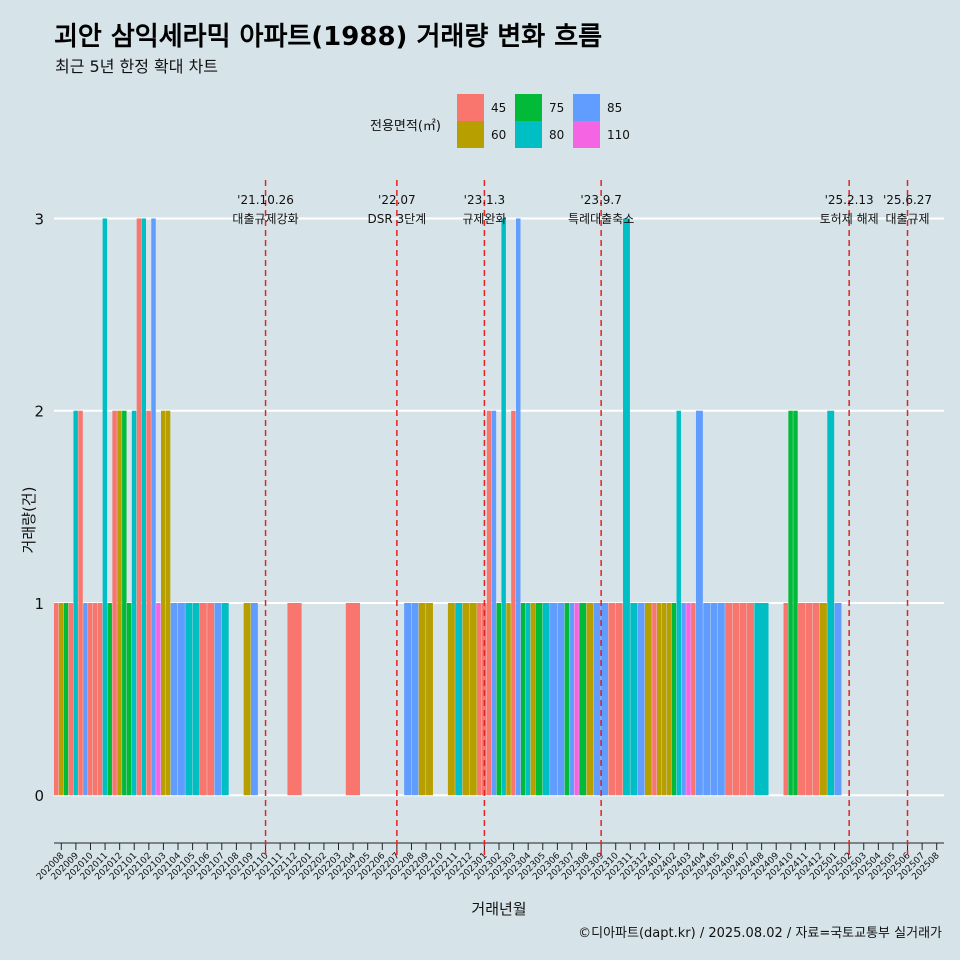 Image resolution: width=960 pixels, height=960 pixels. I want to click on legend-title: 전용면적(㎡), so click(405, 126).